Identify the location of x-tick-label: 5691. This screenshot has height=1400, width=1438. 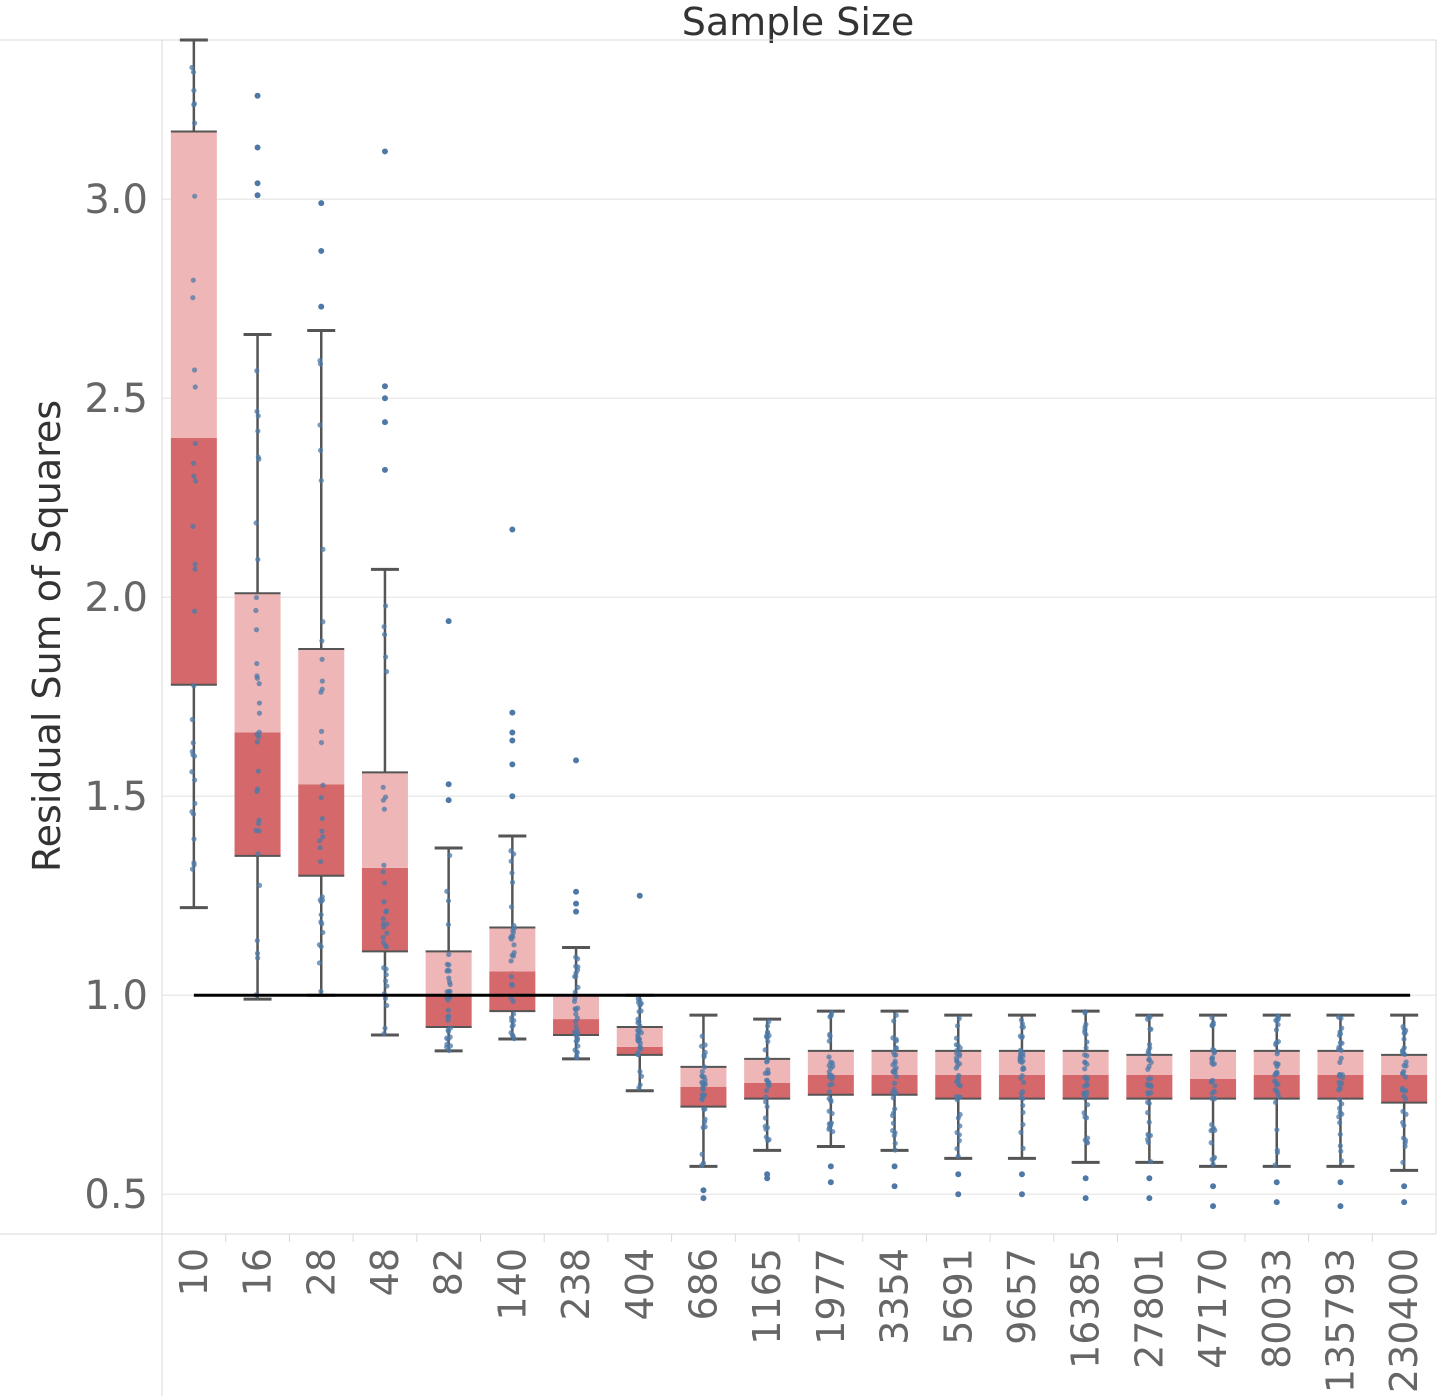
(958, 1296).